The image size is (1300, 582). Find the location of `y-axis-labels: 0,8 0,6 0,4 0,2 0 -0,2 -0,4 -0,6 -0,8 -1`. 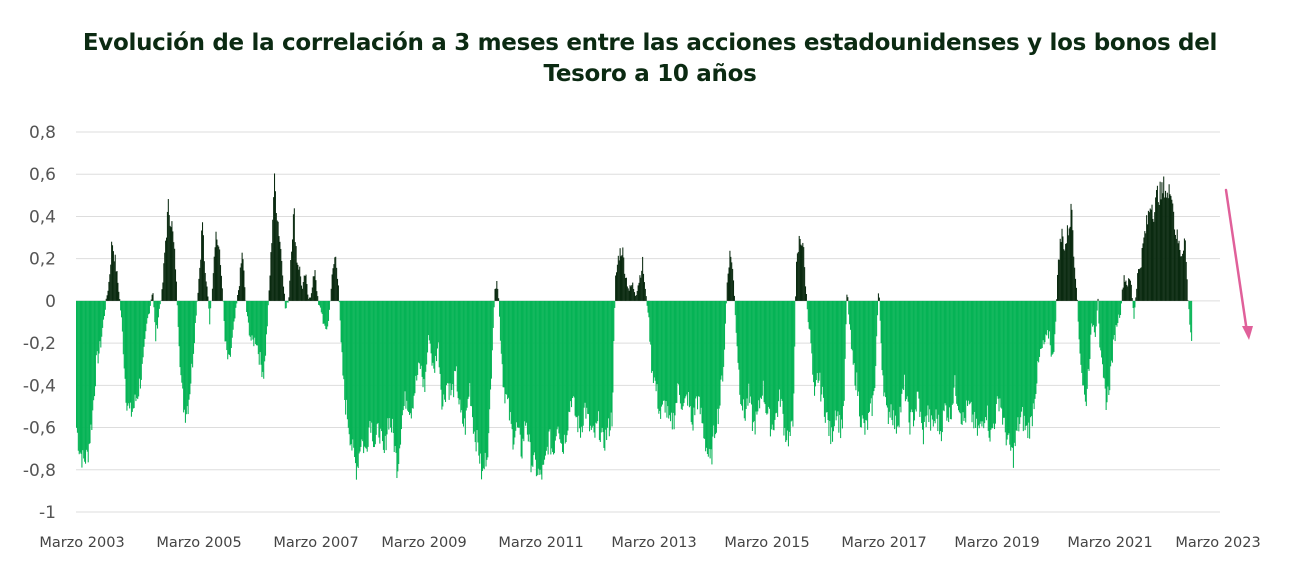

y-axis-labels: 0,8 0,6 0,4 0,2 0 -0,2 -0,4 -0,6 -0,8 -1 is located at coordinates (39, 323).